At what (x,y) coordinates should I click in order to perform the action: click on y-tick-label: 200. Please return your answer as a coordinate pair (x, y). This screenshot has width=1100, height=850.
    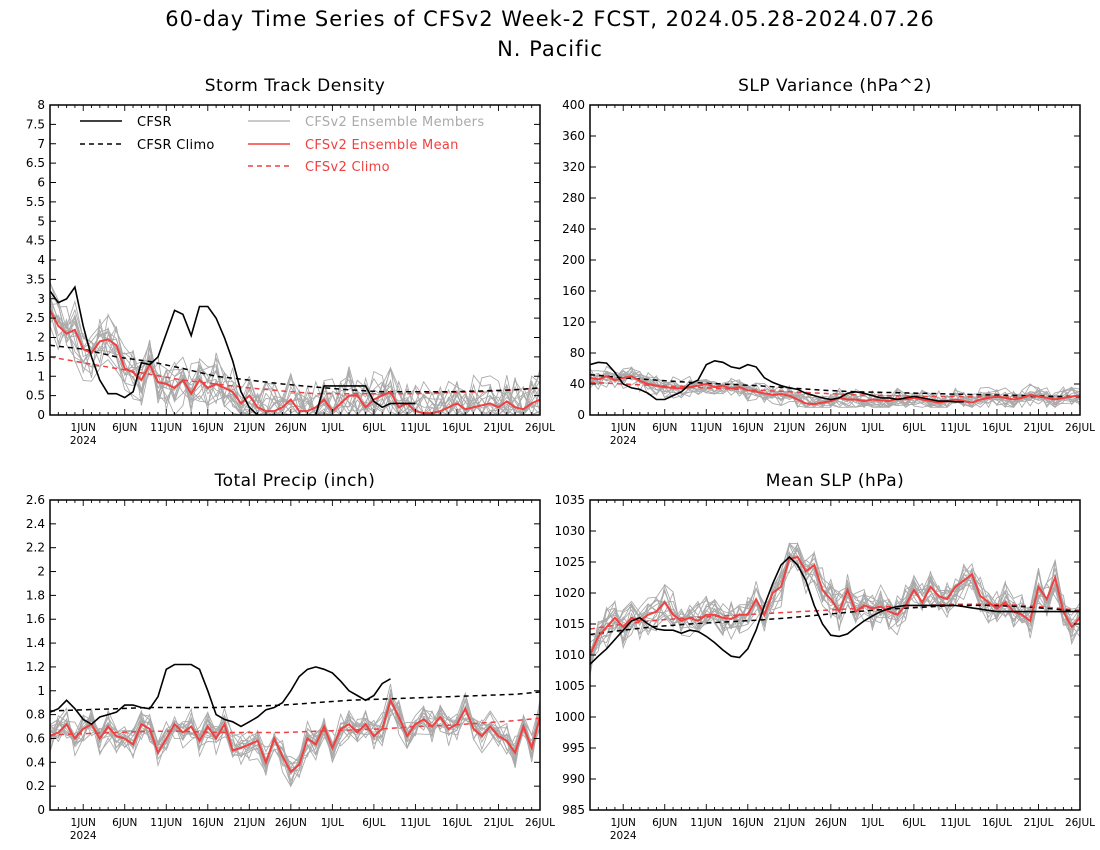
    Looking at the image, I should click on (573, 260).